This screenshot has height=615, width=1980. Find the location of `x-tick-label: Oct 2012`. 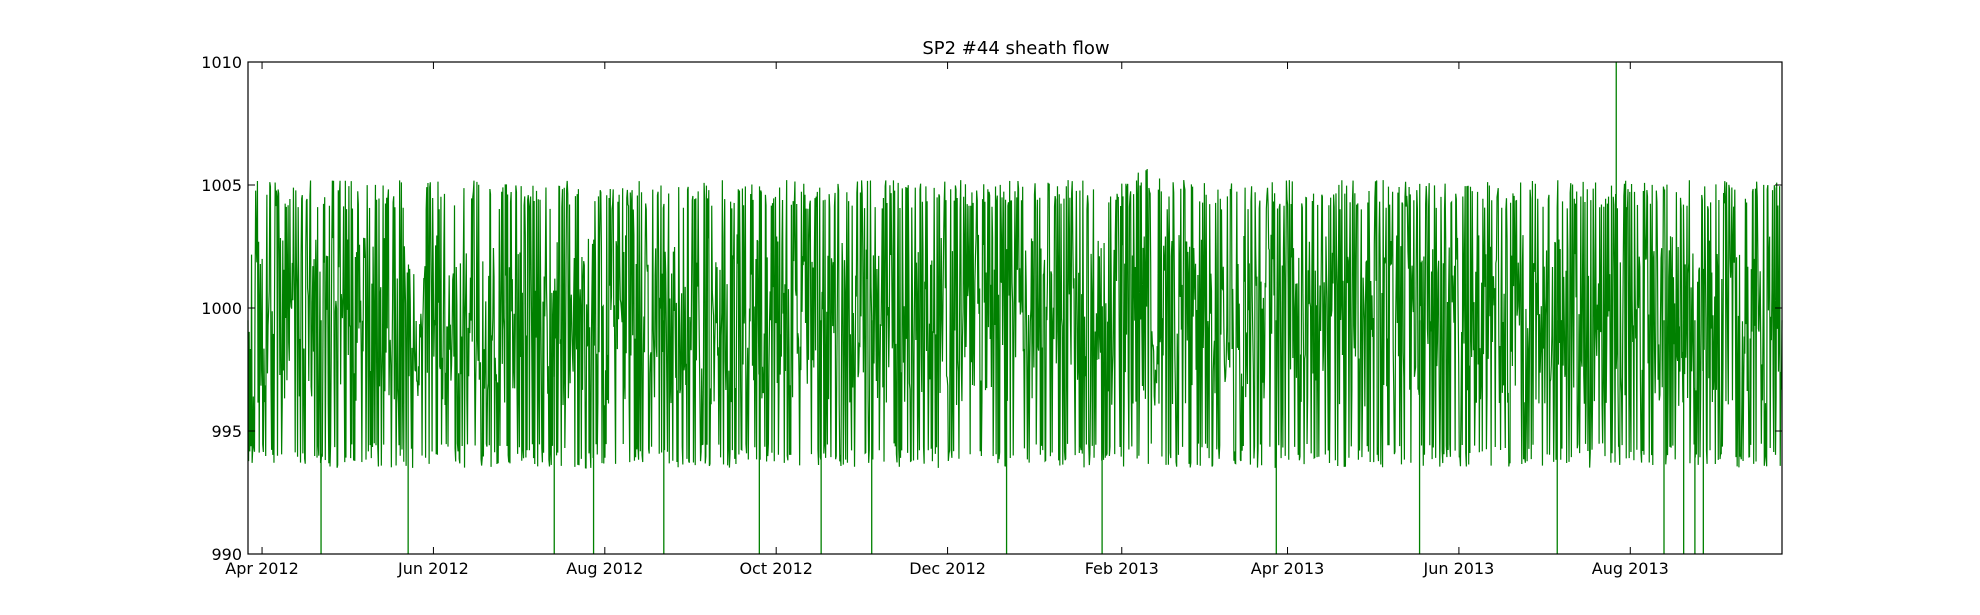

x-tick-label: Oct 2012 is located at coordinates (775, 568).